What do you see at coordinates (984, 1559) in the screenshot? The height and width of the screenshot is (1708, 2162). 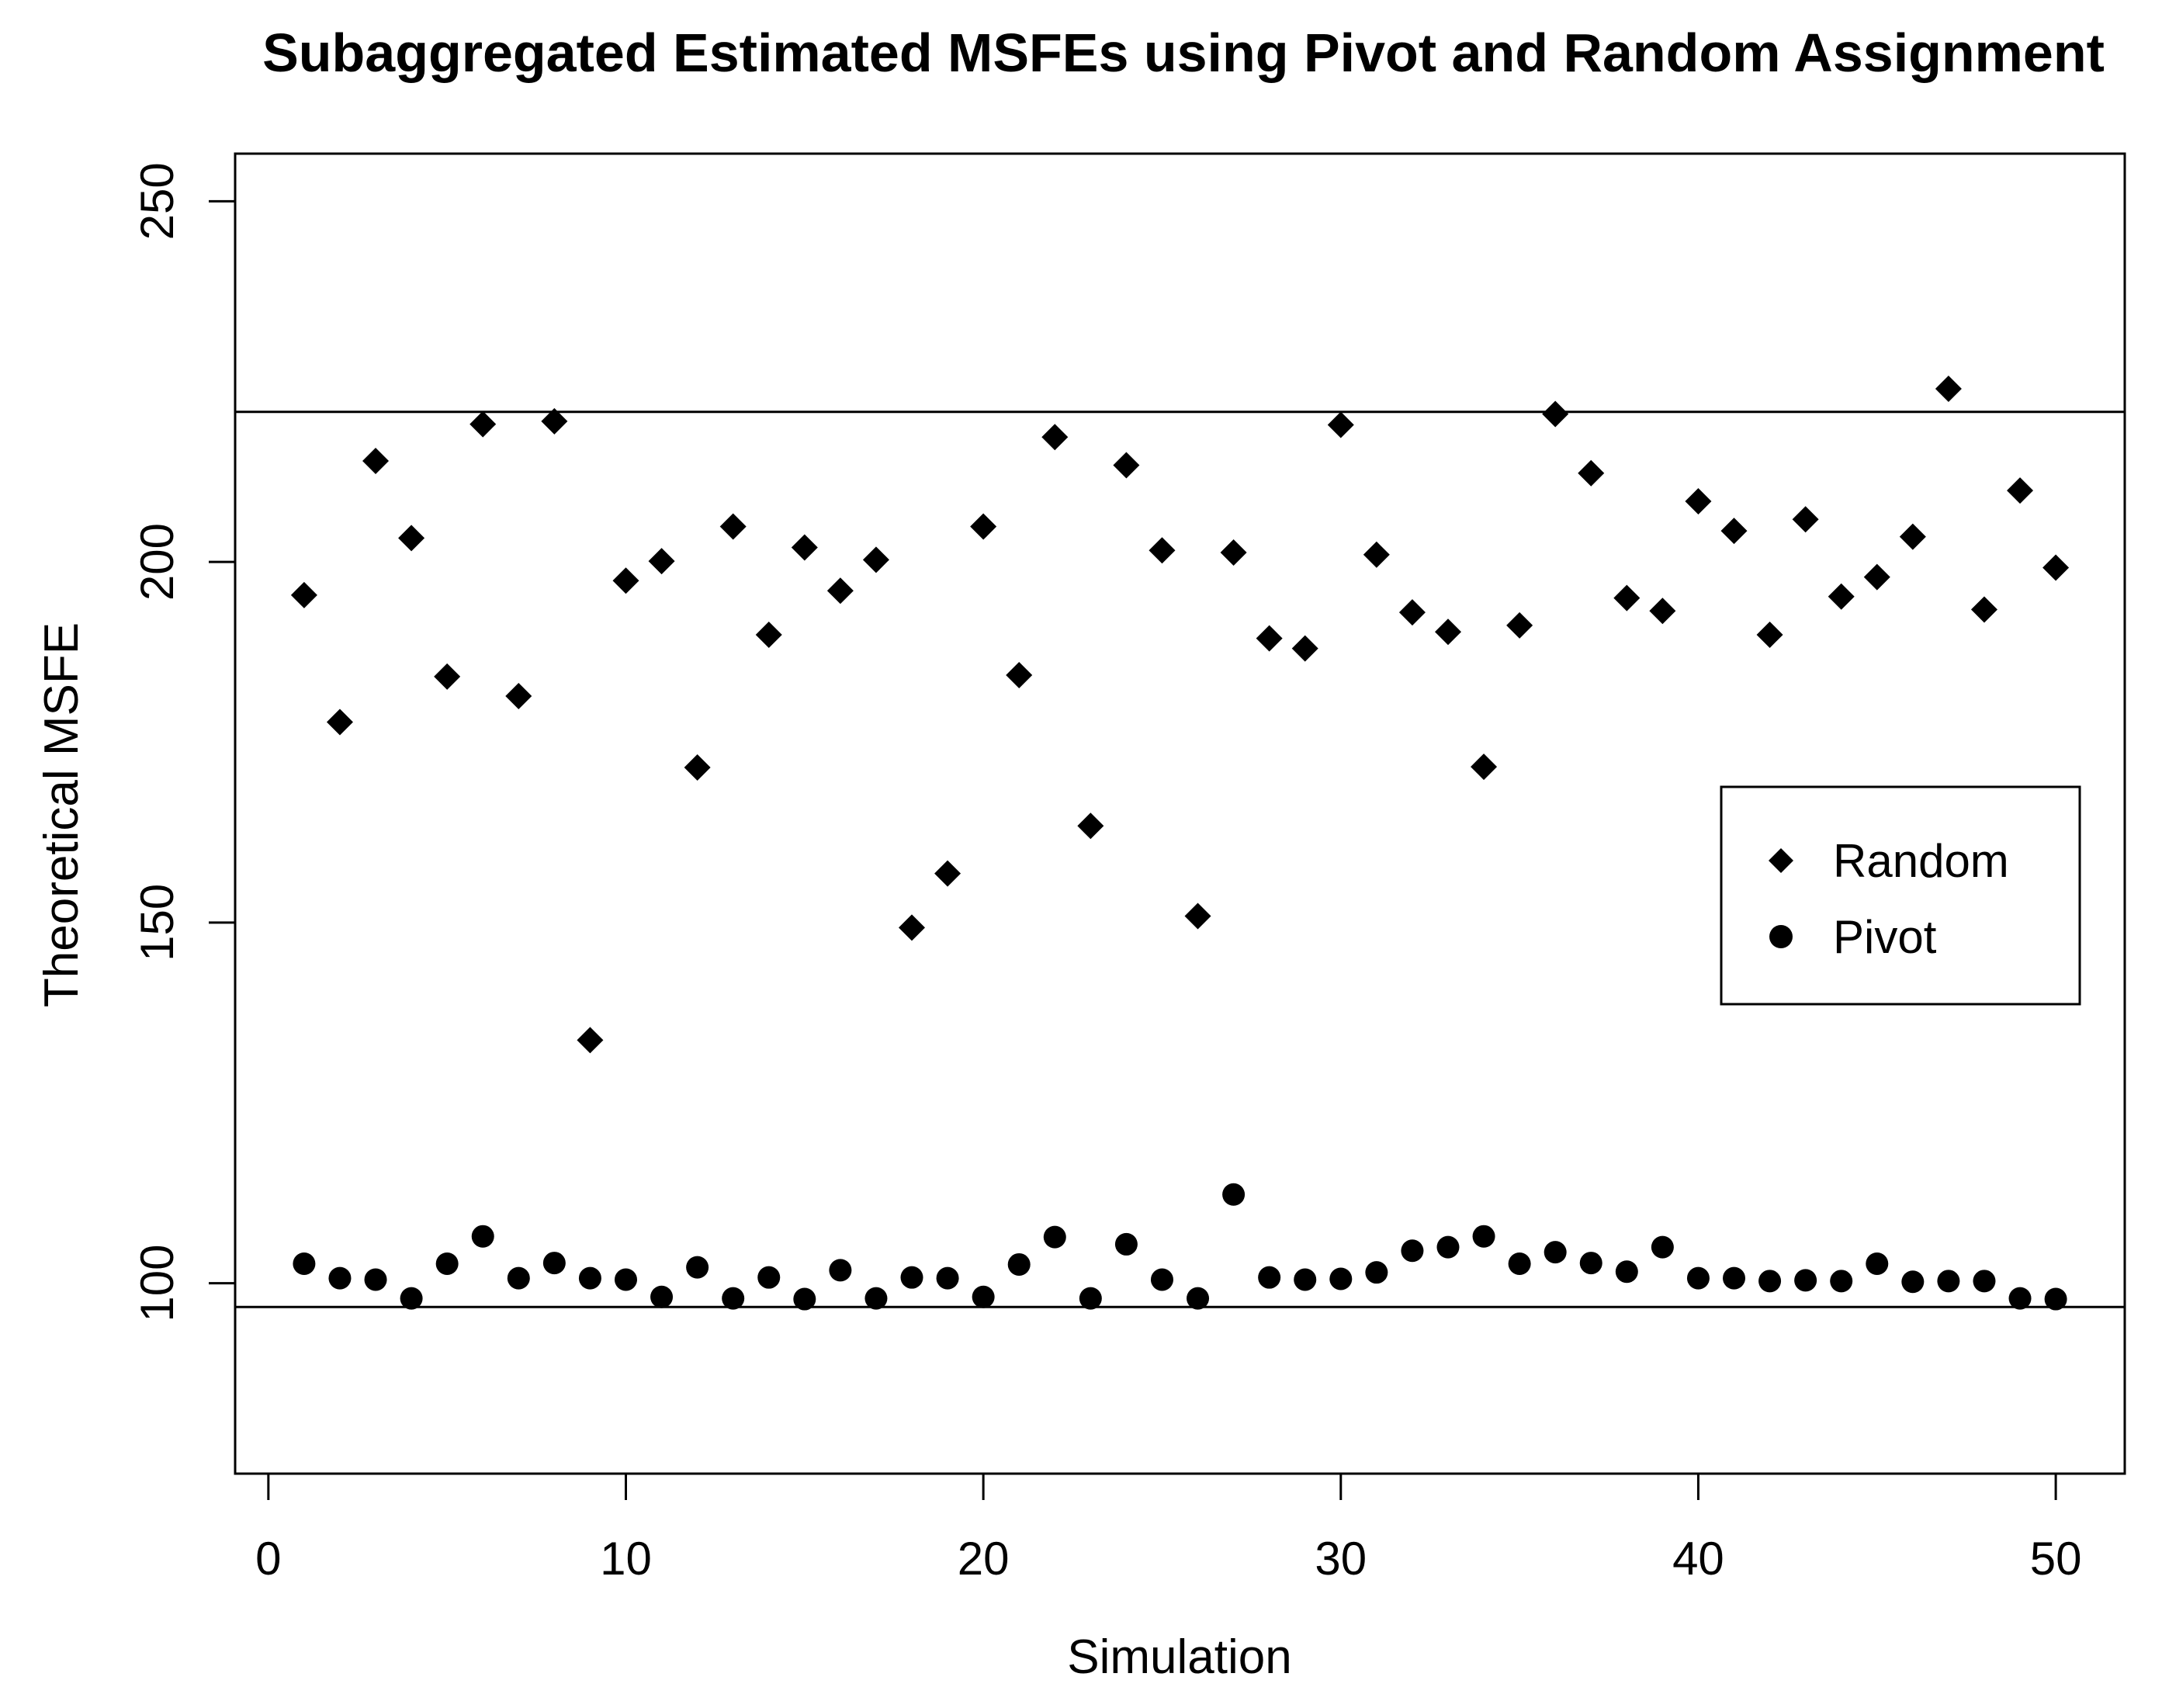 I see `x-tick-label: 20` at bounding box center [984, 1559].